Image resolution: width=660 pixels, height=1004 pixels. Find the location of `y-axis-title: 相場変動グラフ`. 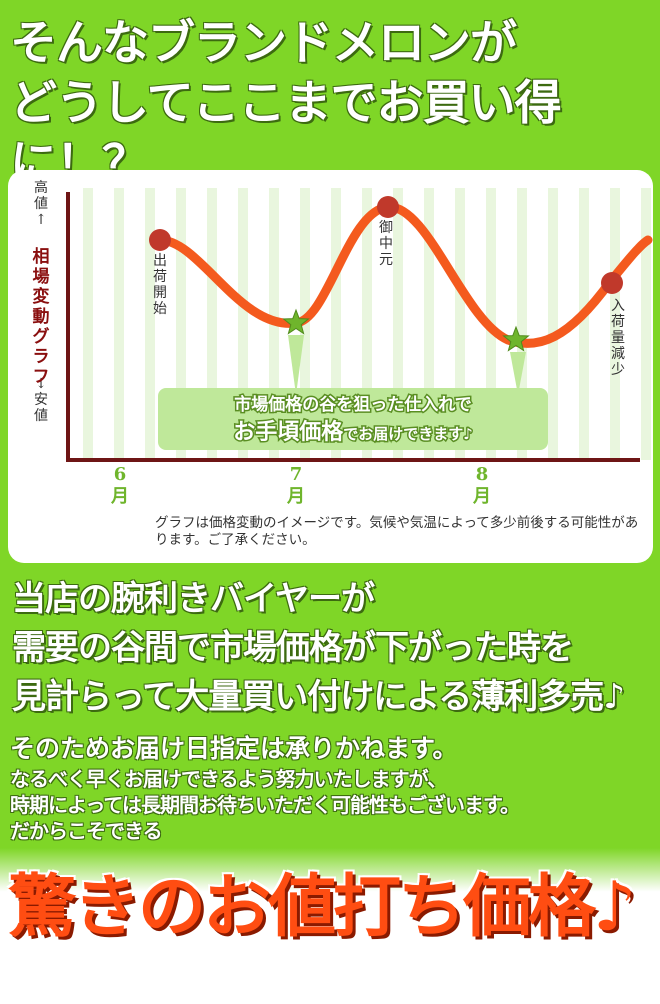

y-axis-title: 相場変動グラフ is located at coordinates (41, 316).